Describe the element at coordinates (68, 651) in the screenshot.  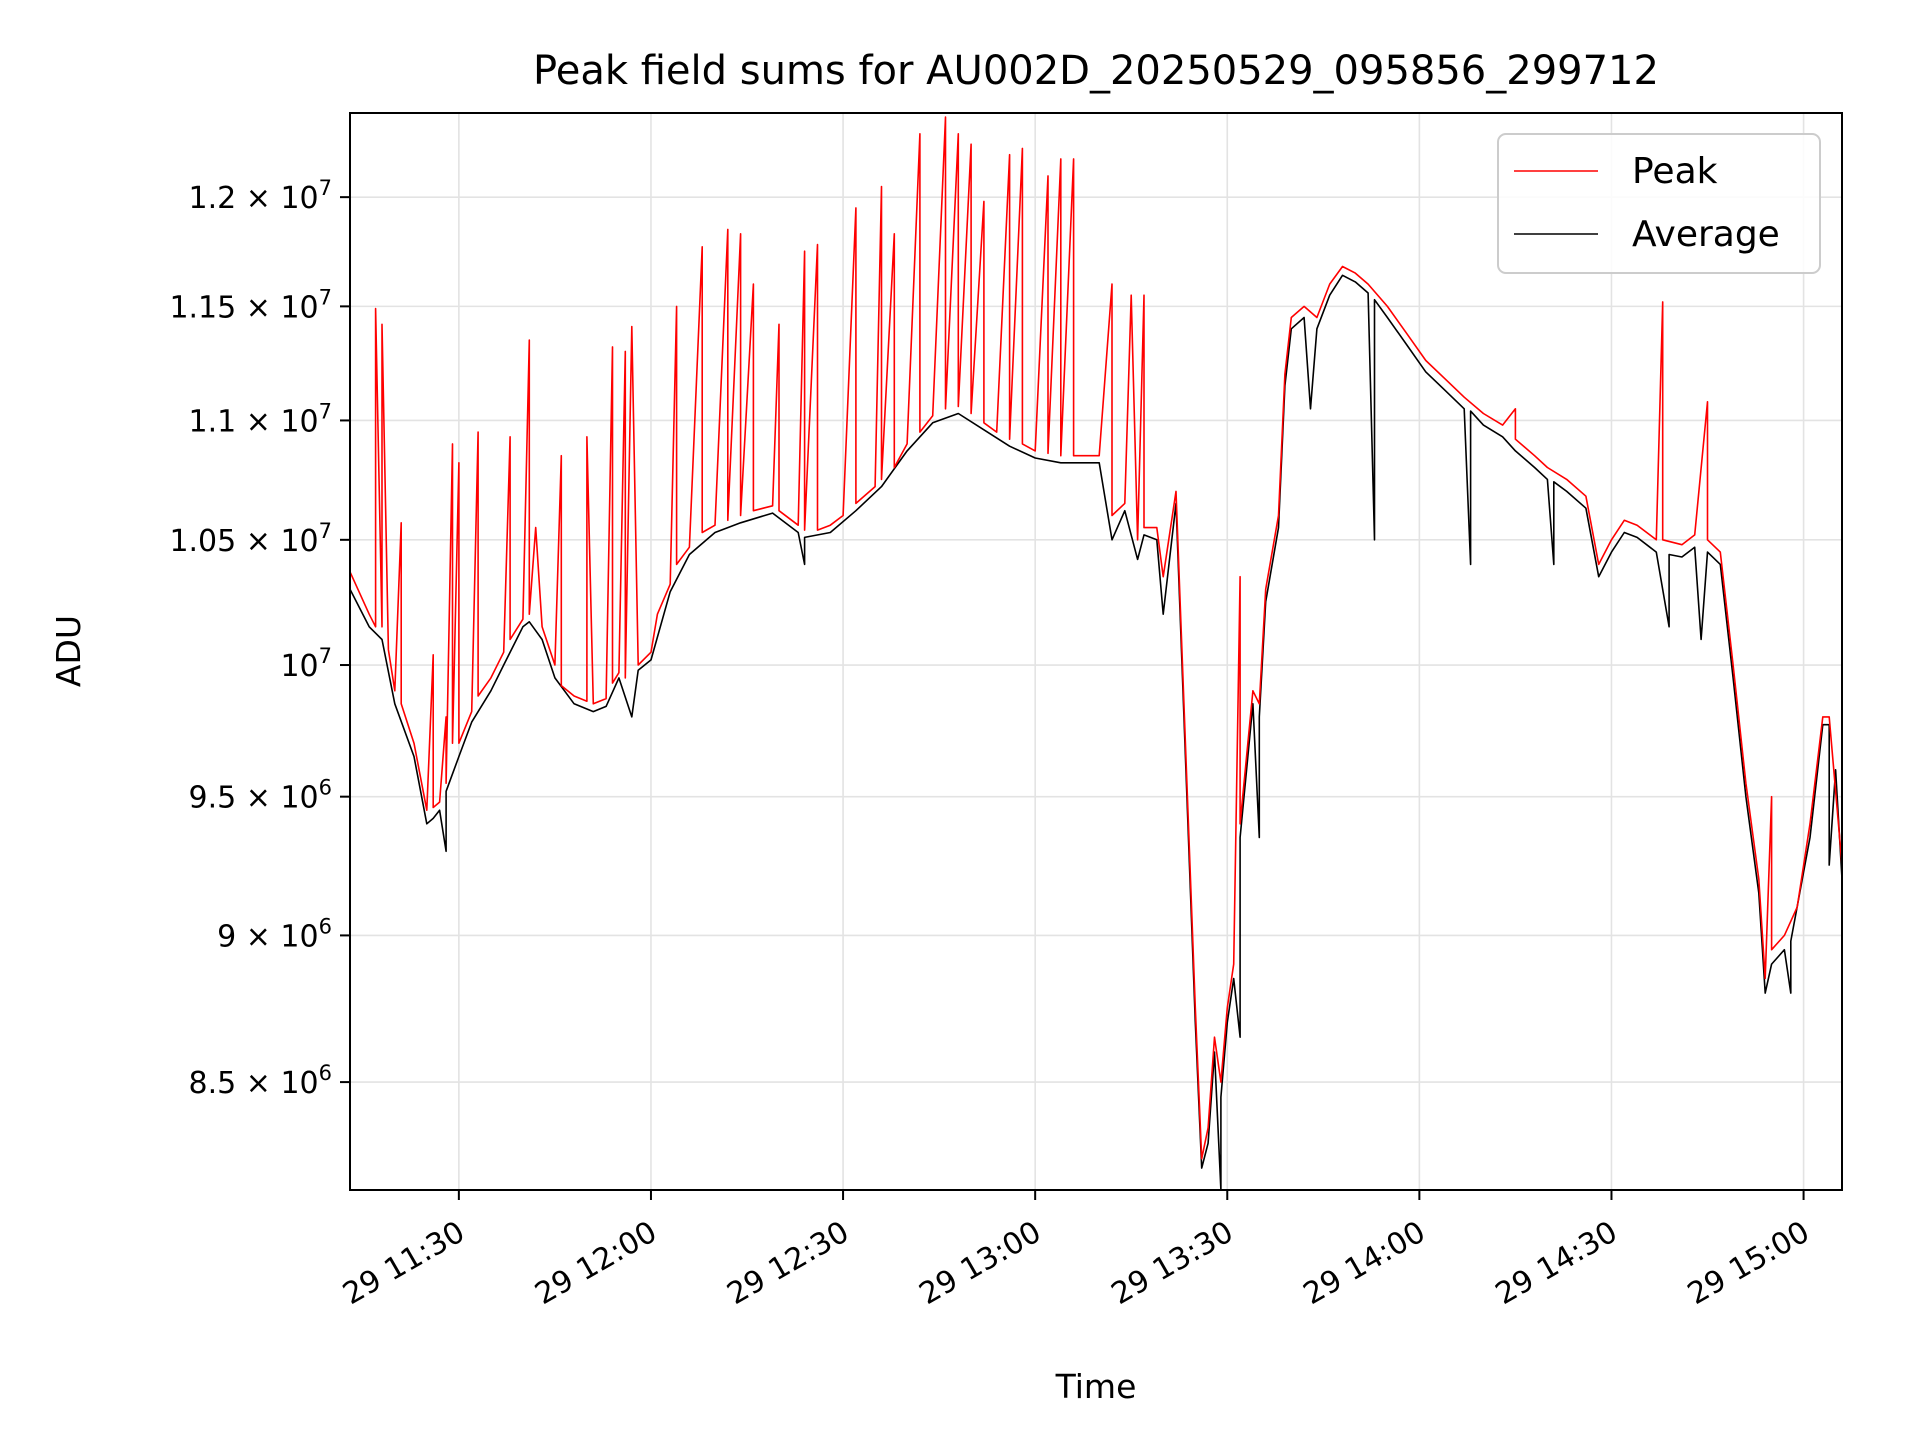
I see `y-axis-title: ADU` at that location.